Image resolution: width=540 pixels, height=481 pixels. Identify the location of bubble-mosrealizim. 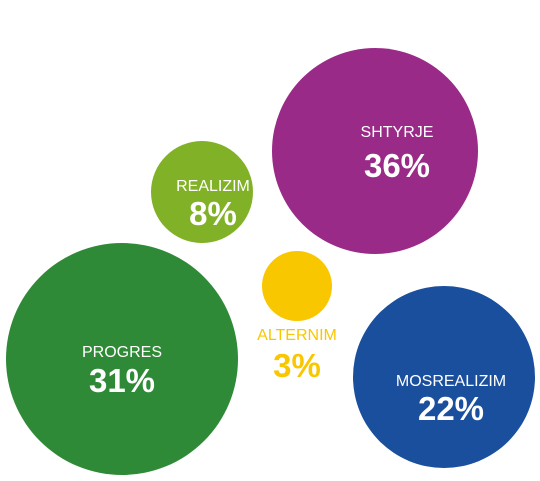
(444, 377).